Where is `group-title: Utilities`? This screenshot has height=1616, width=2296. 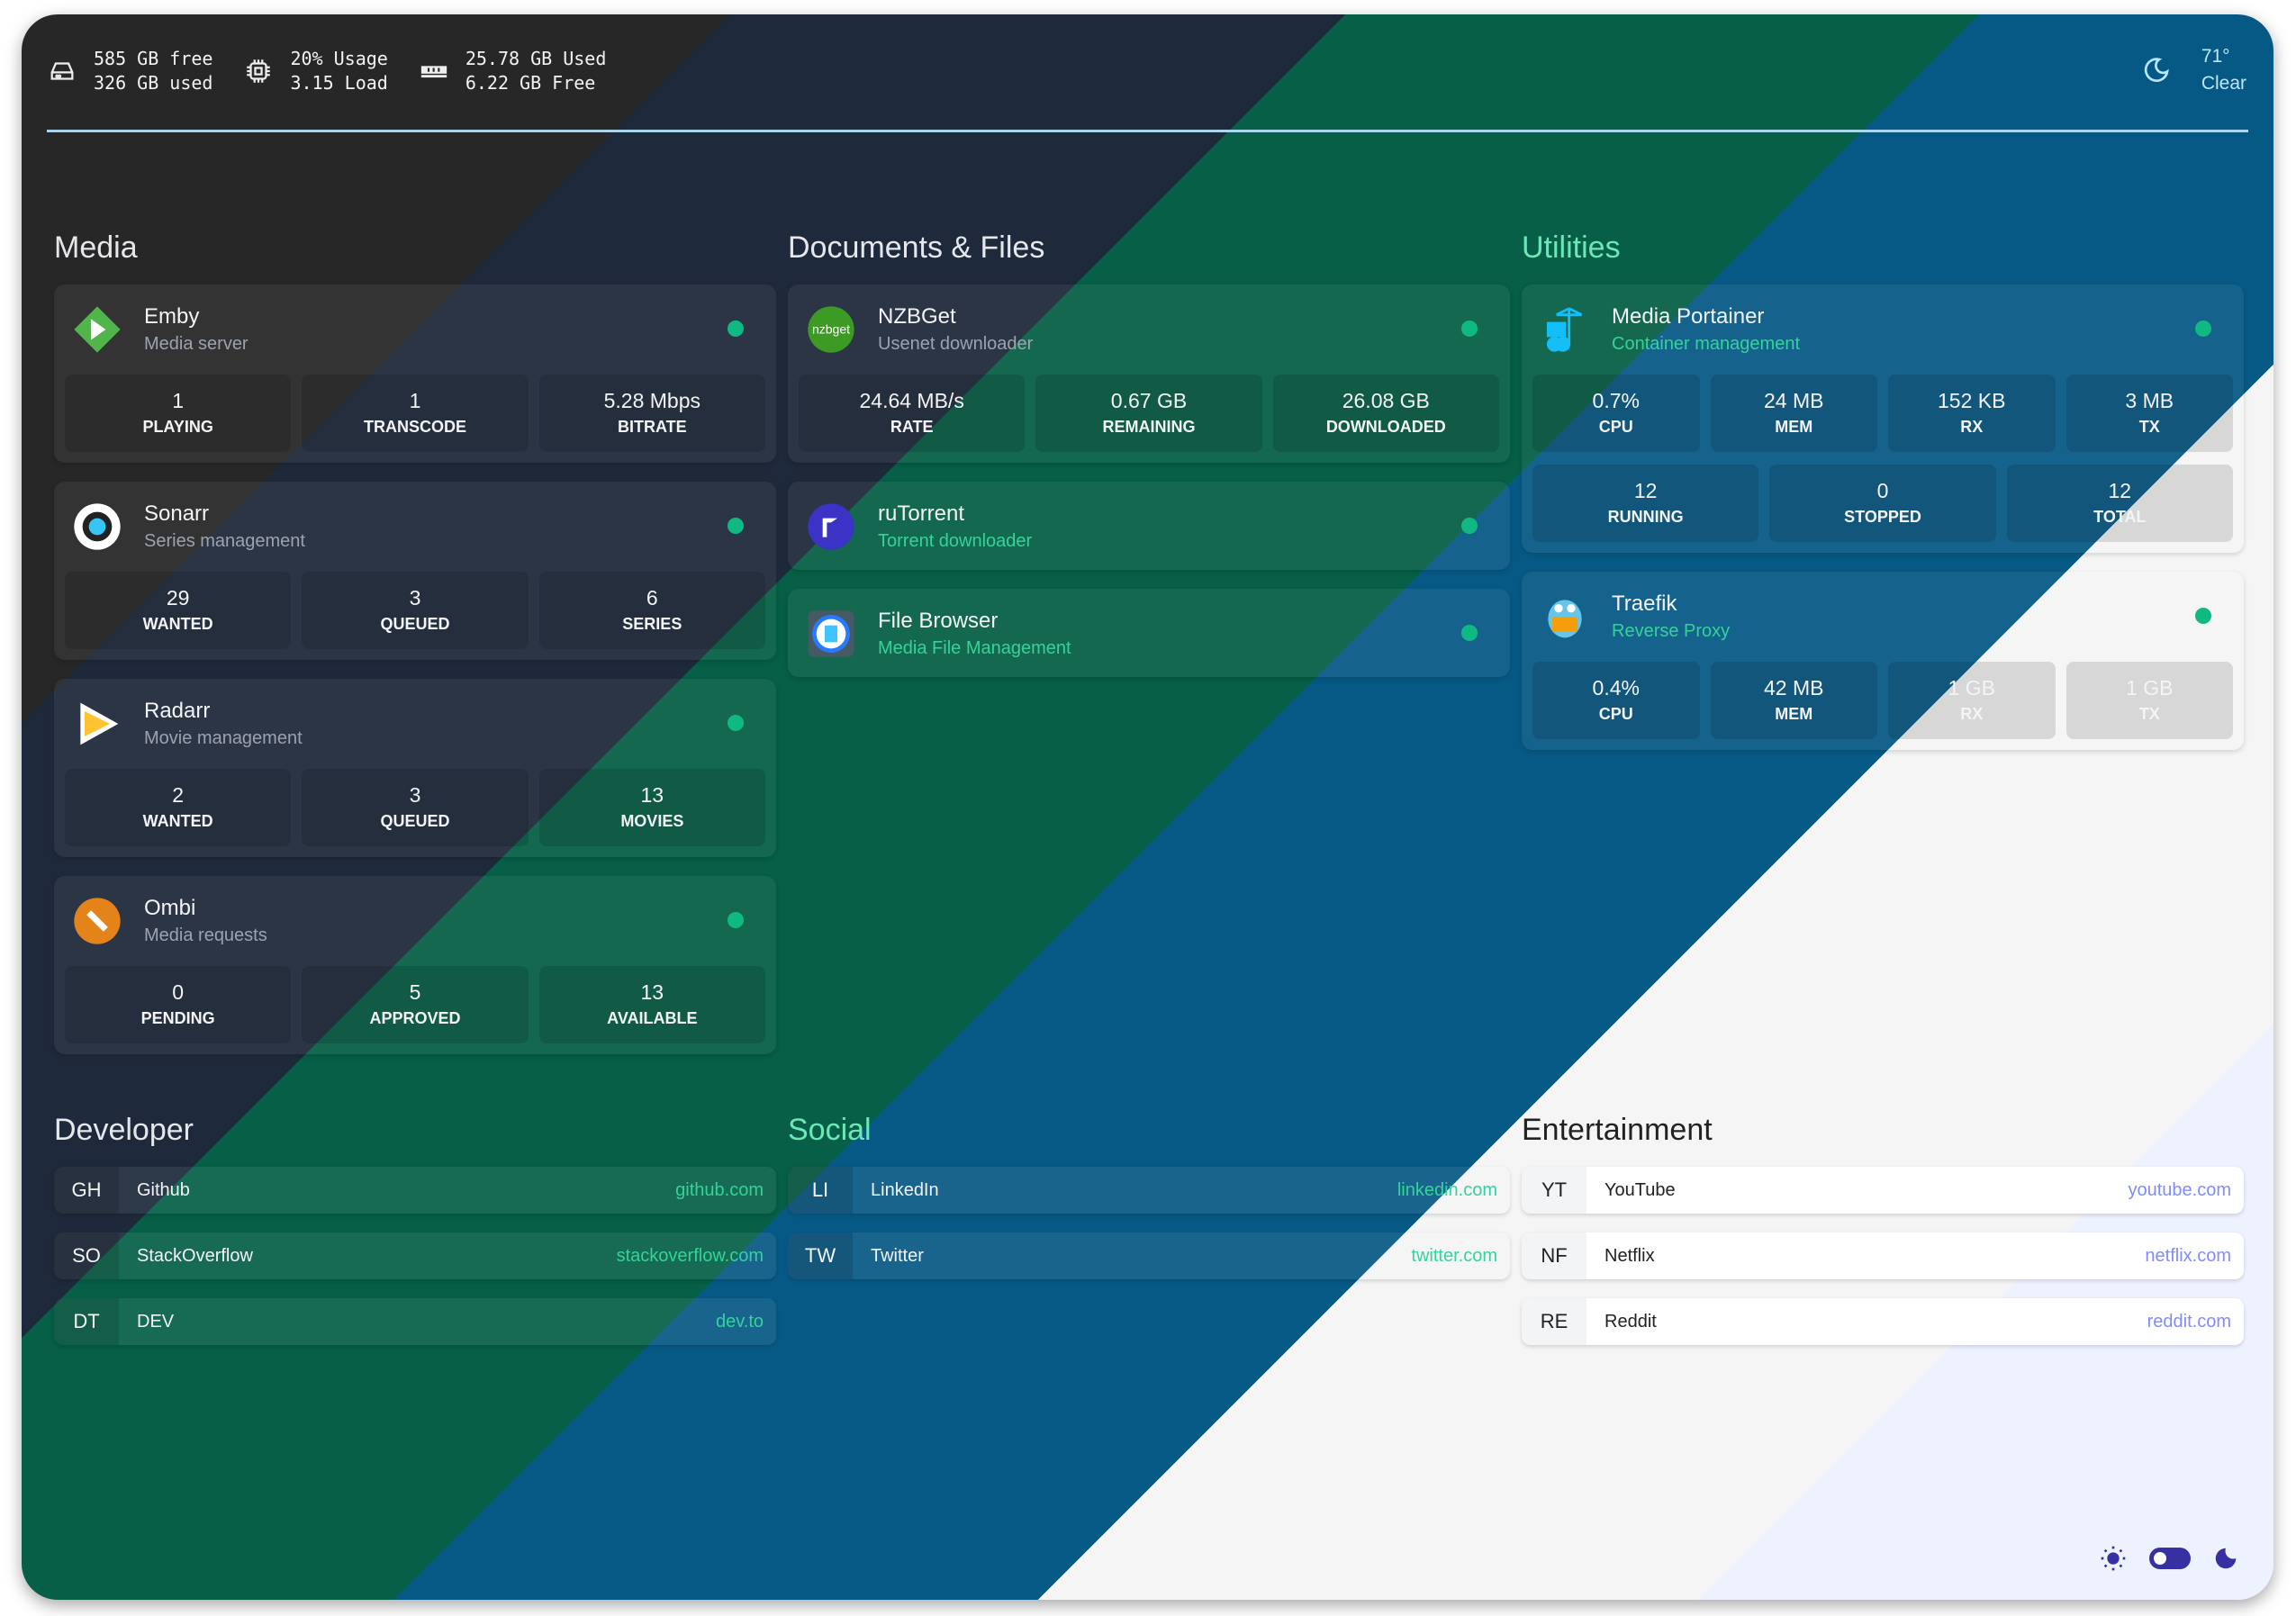 group-title: Utilities is located at coordinates (1571, 247).